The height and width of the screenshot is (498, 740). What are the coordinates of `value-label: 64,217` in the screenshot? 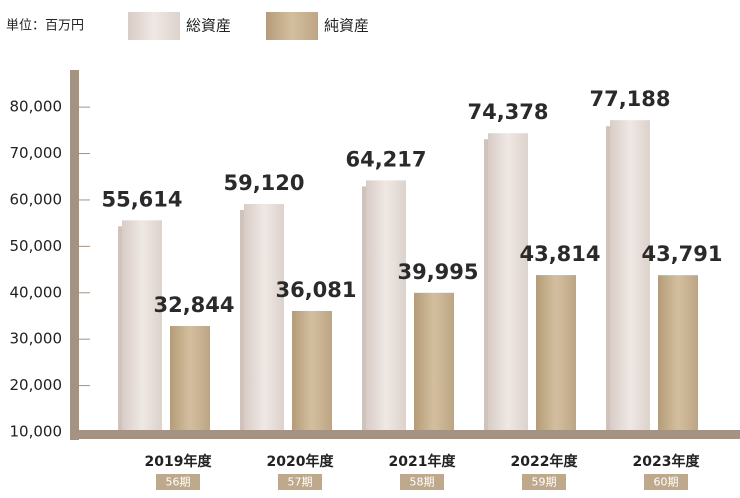 It's located at (385, 159).